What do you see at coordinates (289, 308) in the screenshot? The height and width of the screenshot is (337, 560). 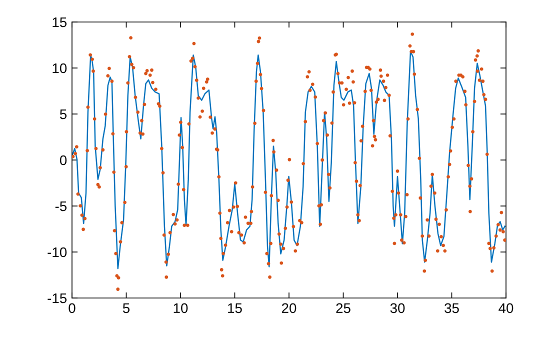 I see `x-tick-label: 20` at bounding box center [289, 308].